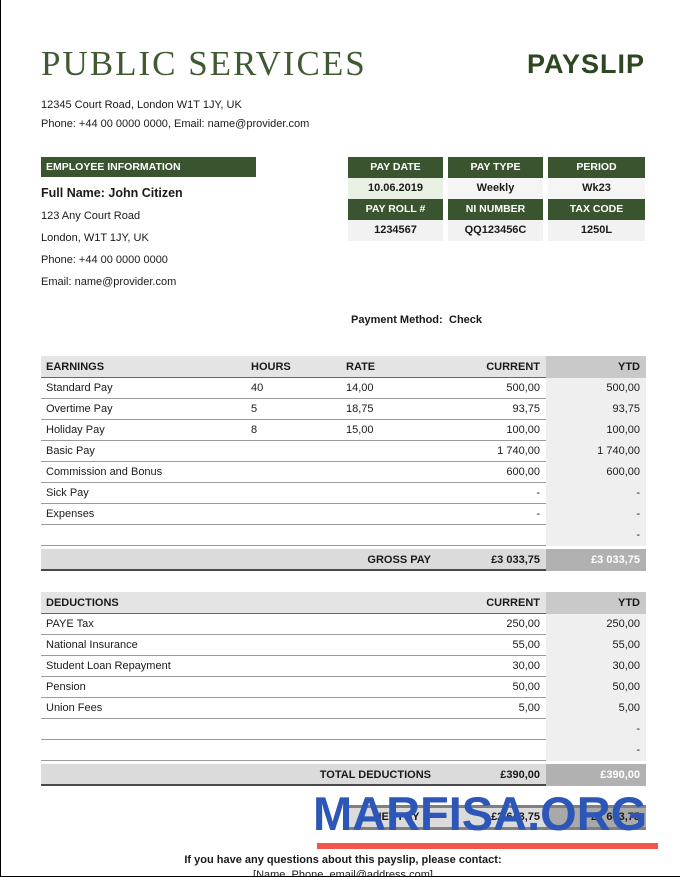 The height and width of the screenshot is (877, 680). I want to click on employee-address-line2: London, W1T 1JY, UK, so click(95, 238).